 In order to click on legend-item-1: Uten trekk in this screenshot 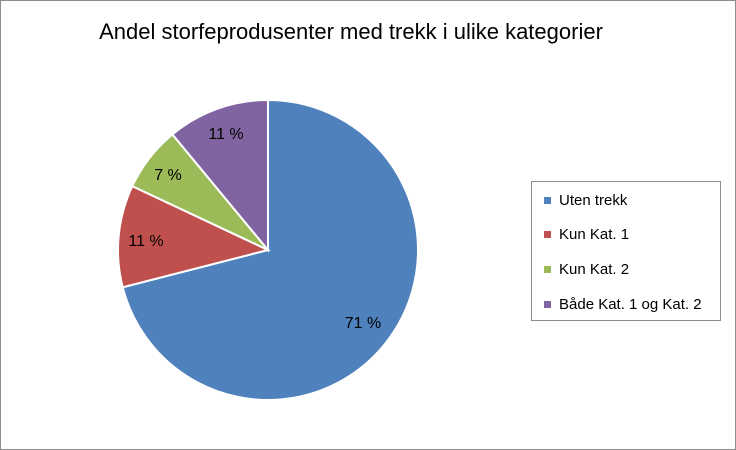, I will do `click(585, 200)`.